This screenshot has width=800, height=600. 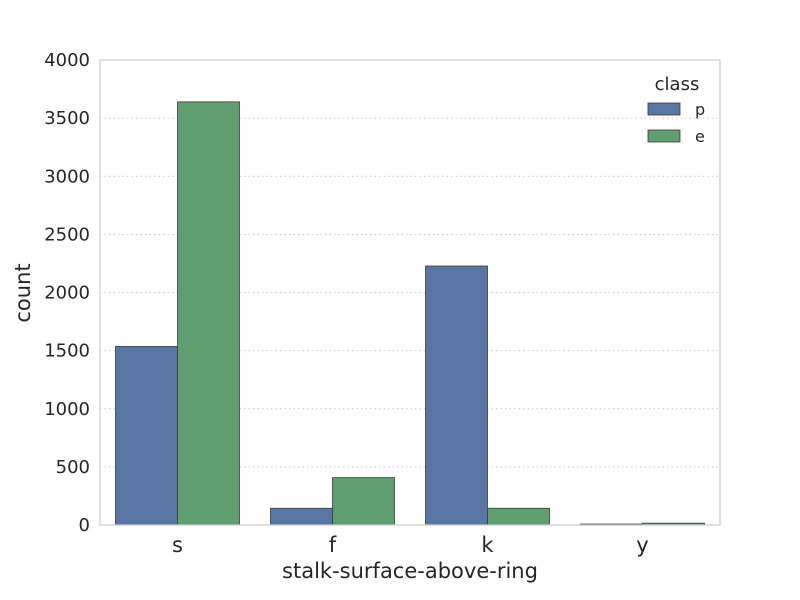 I want to click on y-tick-label: 0, so click(x=84, y=525).